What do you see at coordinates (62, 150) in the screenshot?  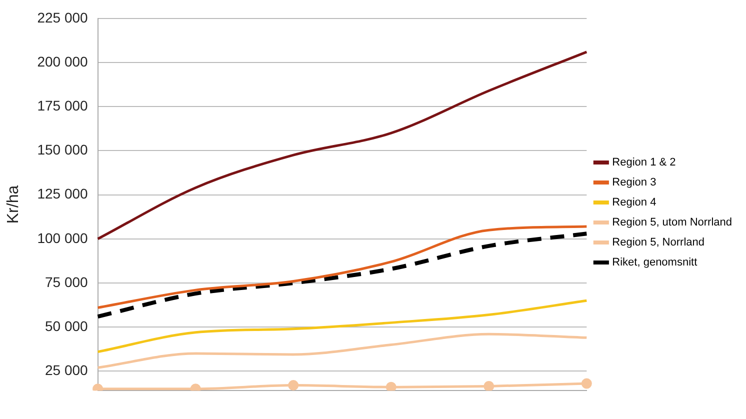 I see `y-tick-label: 150 000` at bounding box center [62, 150].